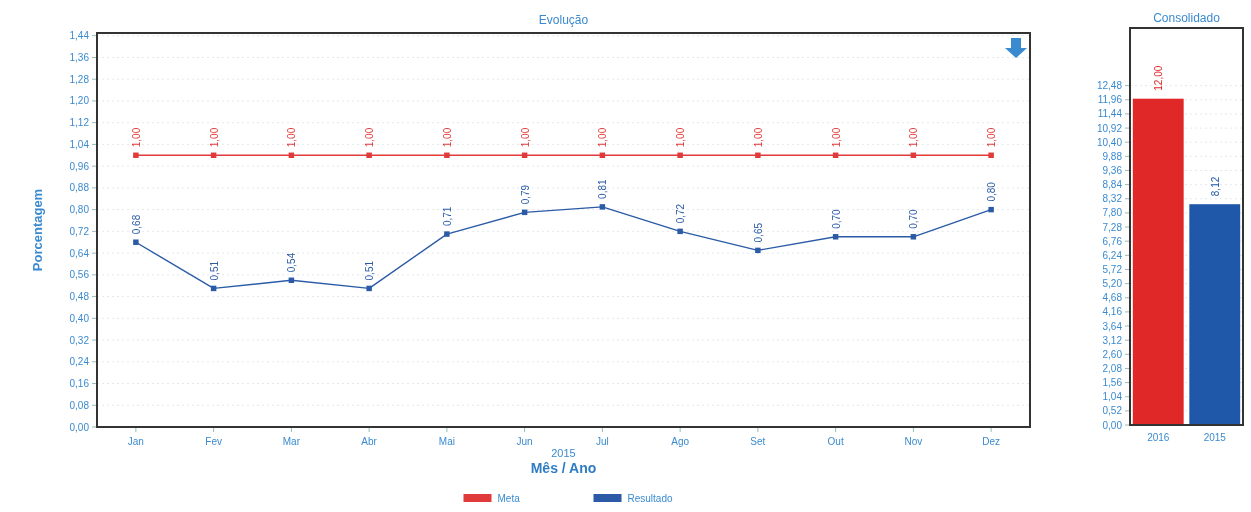  What do you see at coordinates (1109, 142) in the screenshot?
I see `y-tick-label: 10,40` at bounding box center [1109, 142].